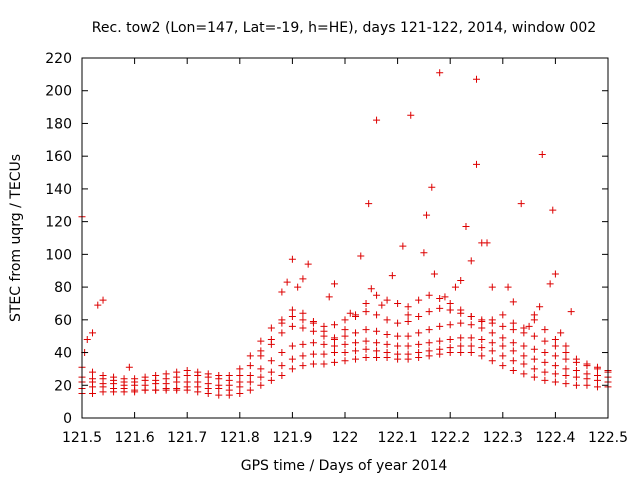  Describe the element at coordinates (608, 438) in the screenshot. I see `x-tick-label: 122.5` at that location.